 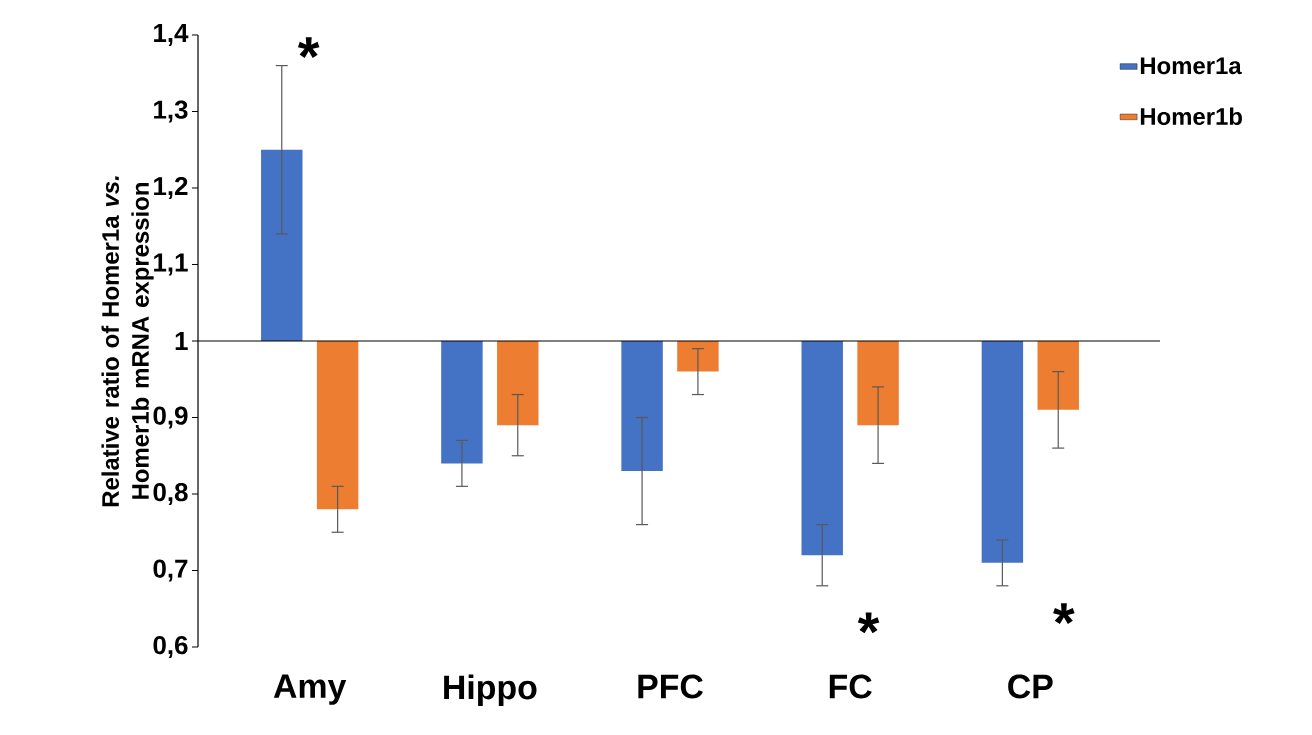 What do you see at coordinates (1191, 66) in the screenshot?
I see `legend-label: Homer1a` at bounding box center [1191, 66].